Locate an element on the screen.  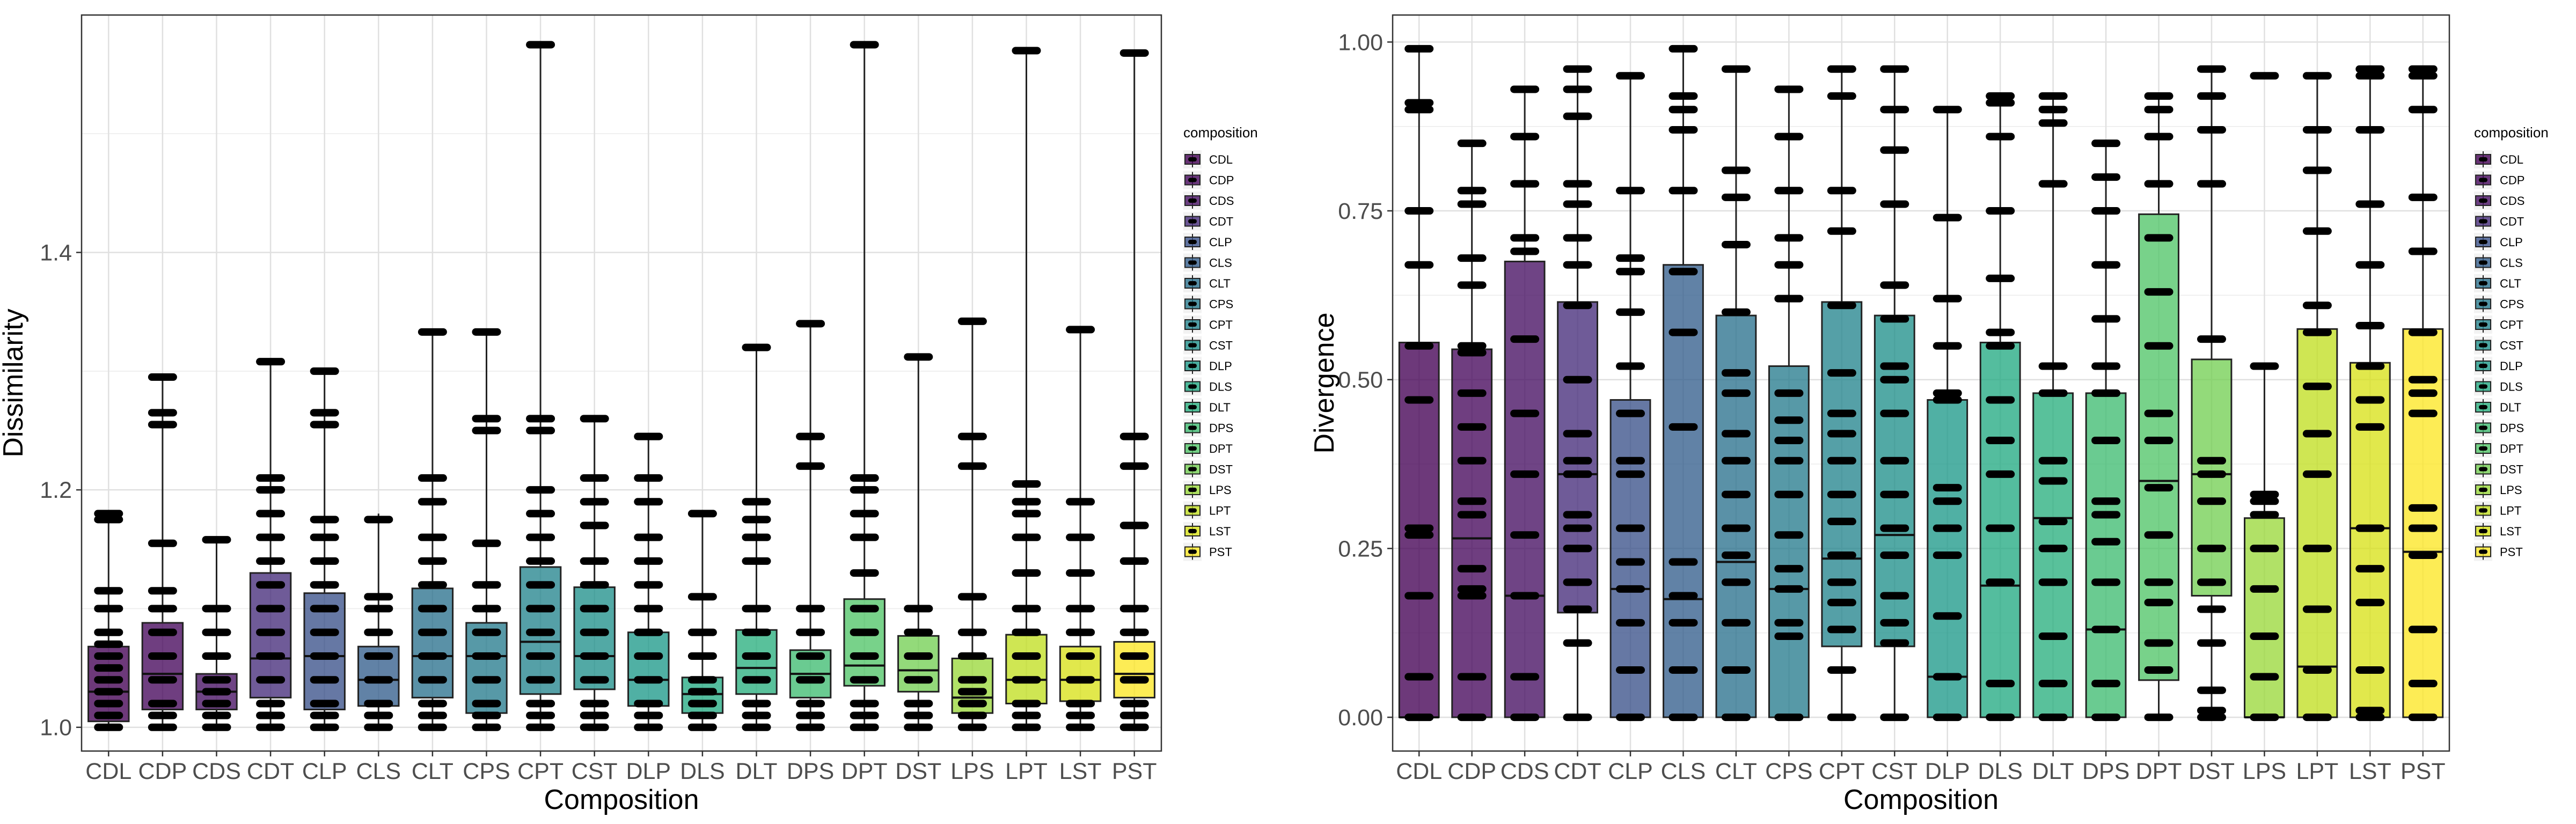
legend-label: LPS is located at coordinates (2511, 490).